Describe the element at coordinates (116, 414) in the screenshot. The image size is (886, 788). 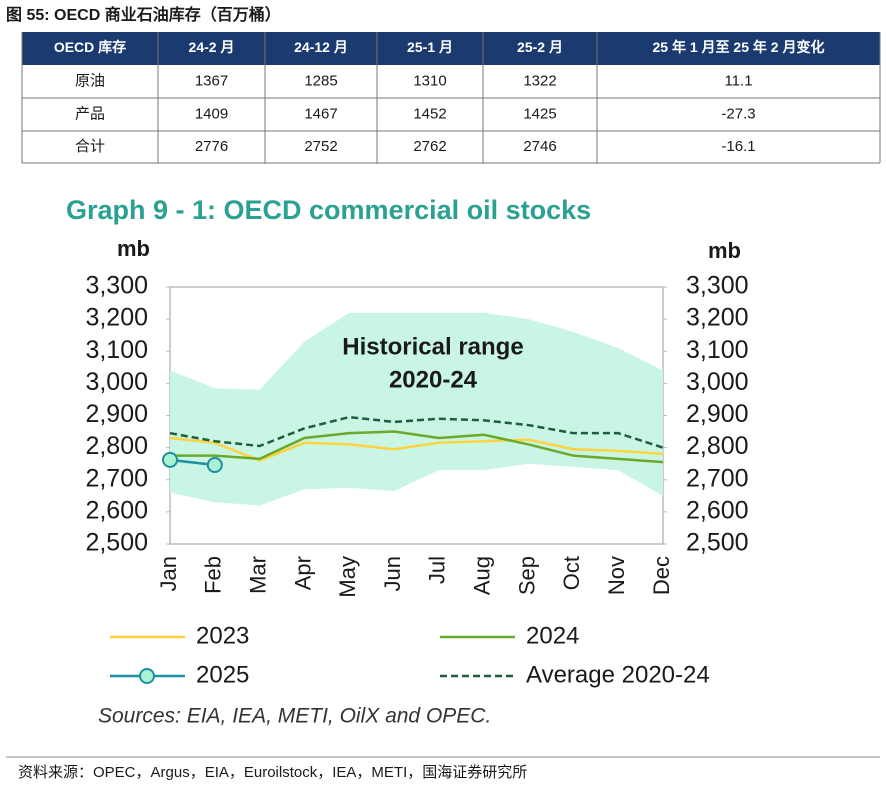
I see `y-tick-label: 2,900` at that location.